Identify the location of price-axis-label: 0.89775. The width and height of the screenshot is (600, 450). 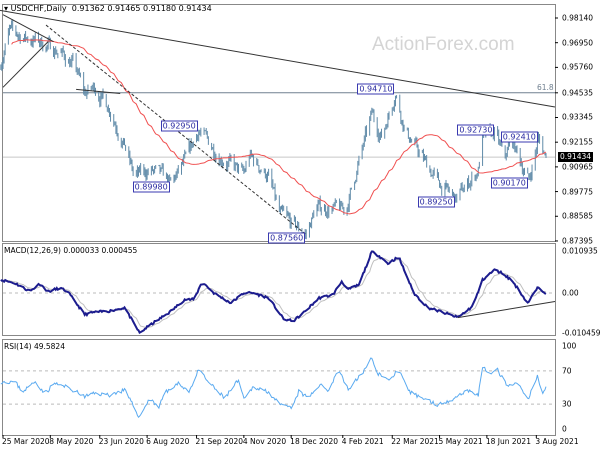
(578, 192).